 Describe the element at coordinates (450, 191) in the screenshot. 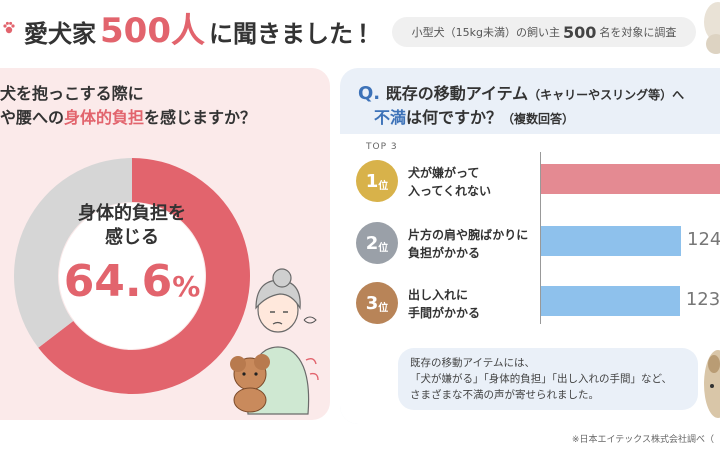

I see `rank-1-line2: 入ってくれない` at that location.